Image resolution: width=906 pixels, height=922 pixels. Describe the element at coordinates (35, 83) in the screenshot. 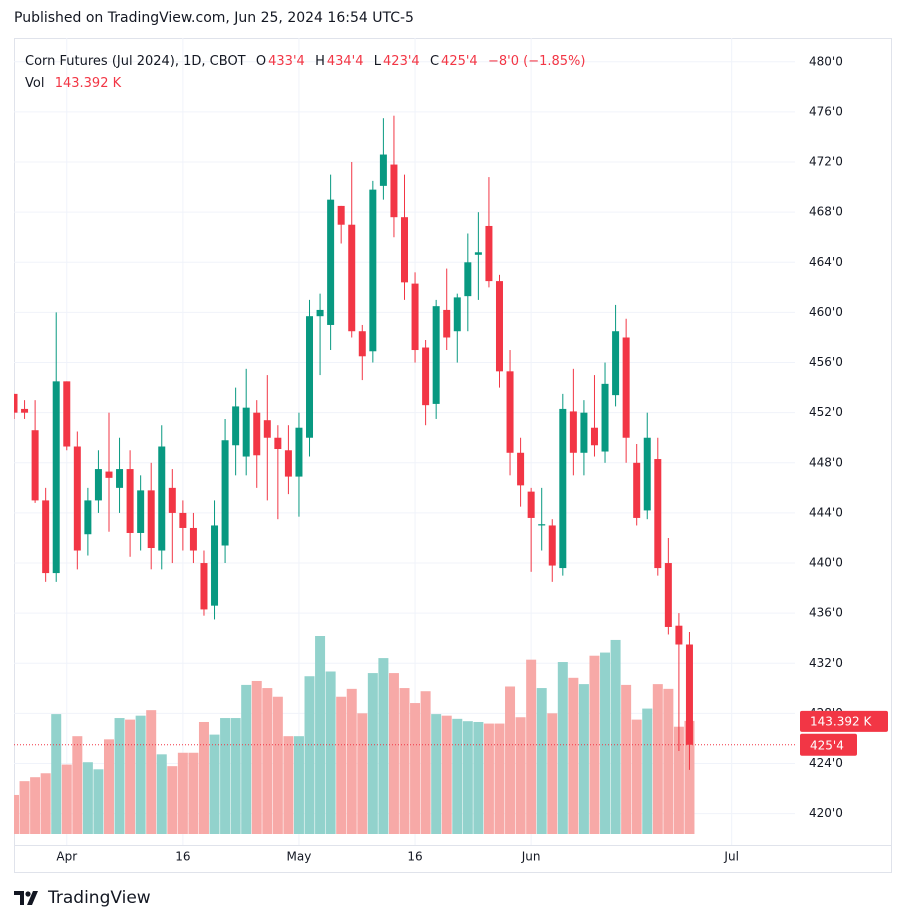

I see `legend-volume-label: Vol` at that location.